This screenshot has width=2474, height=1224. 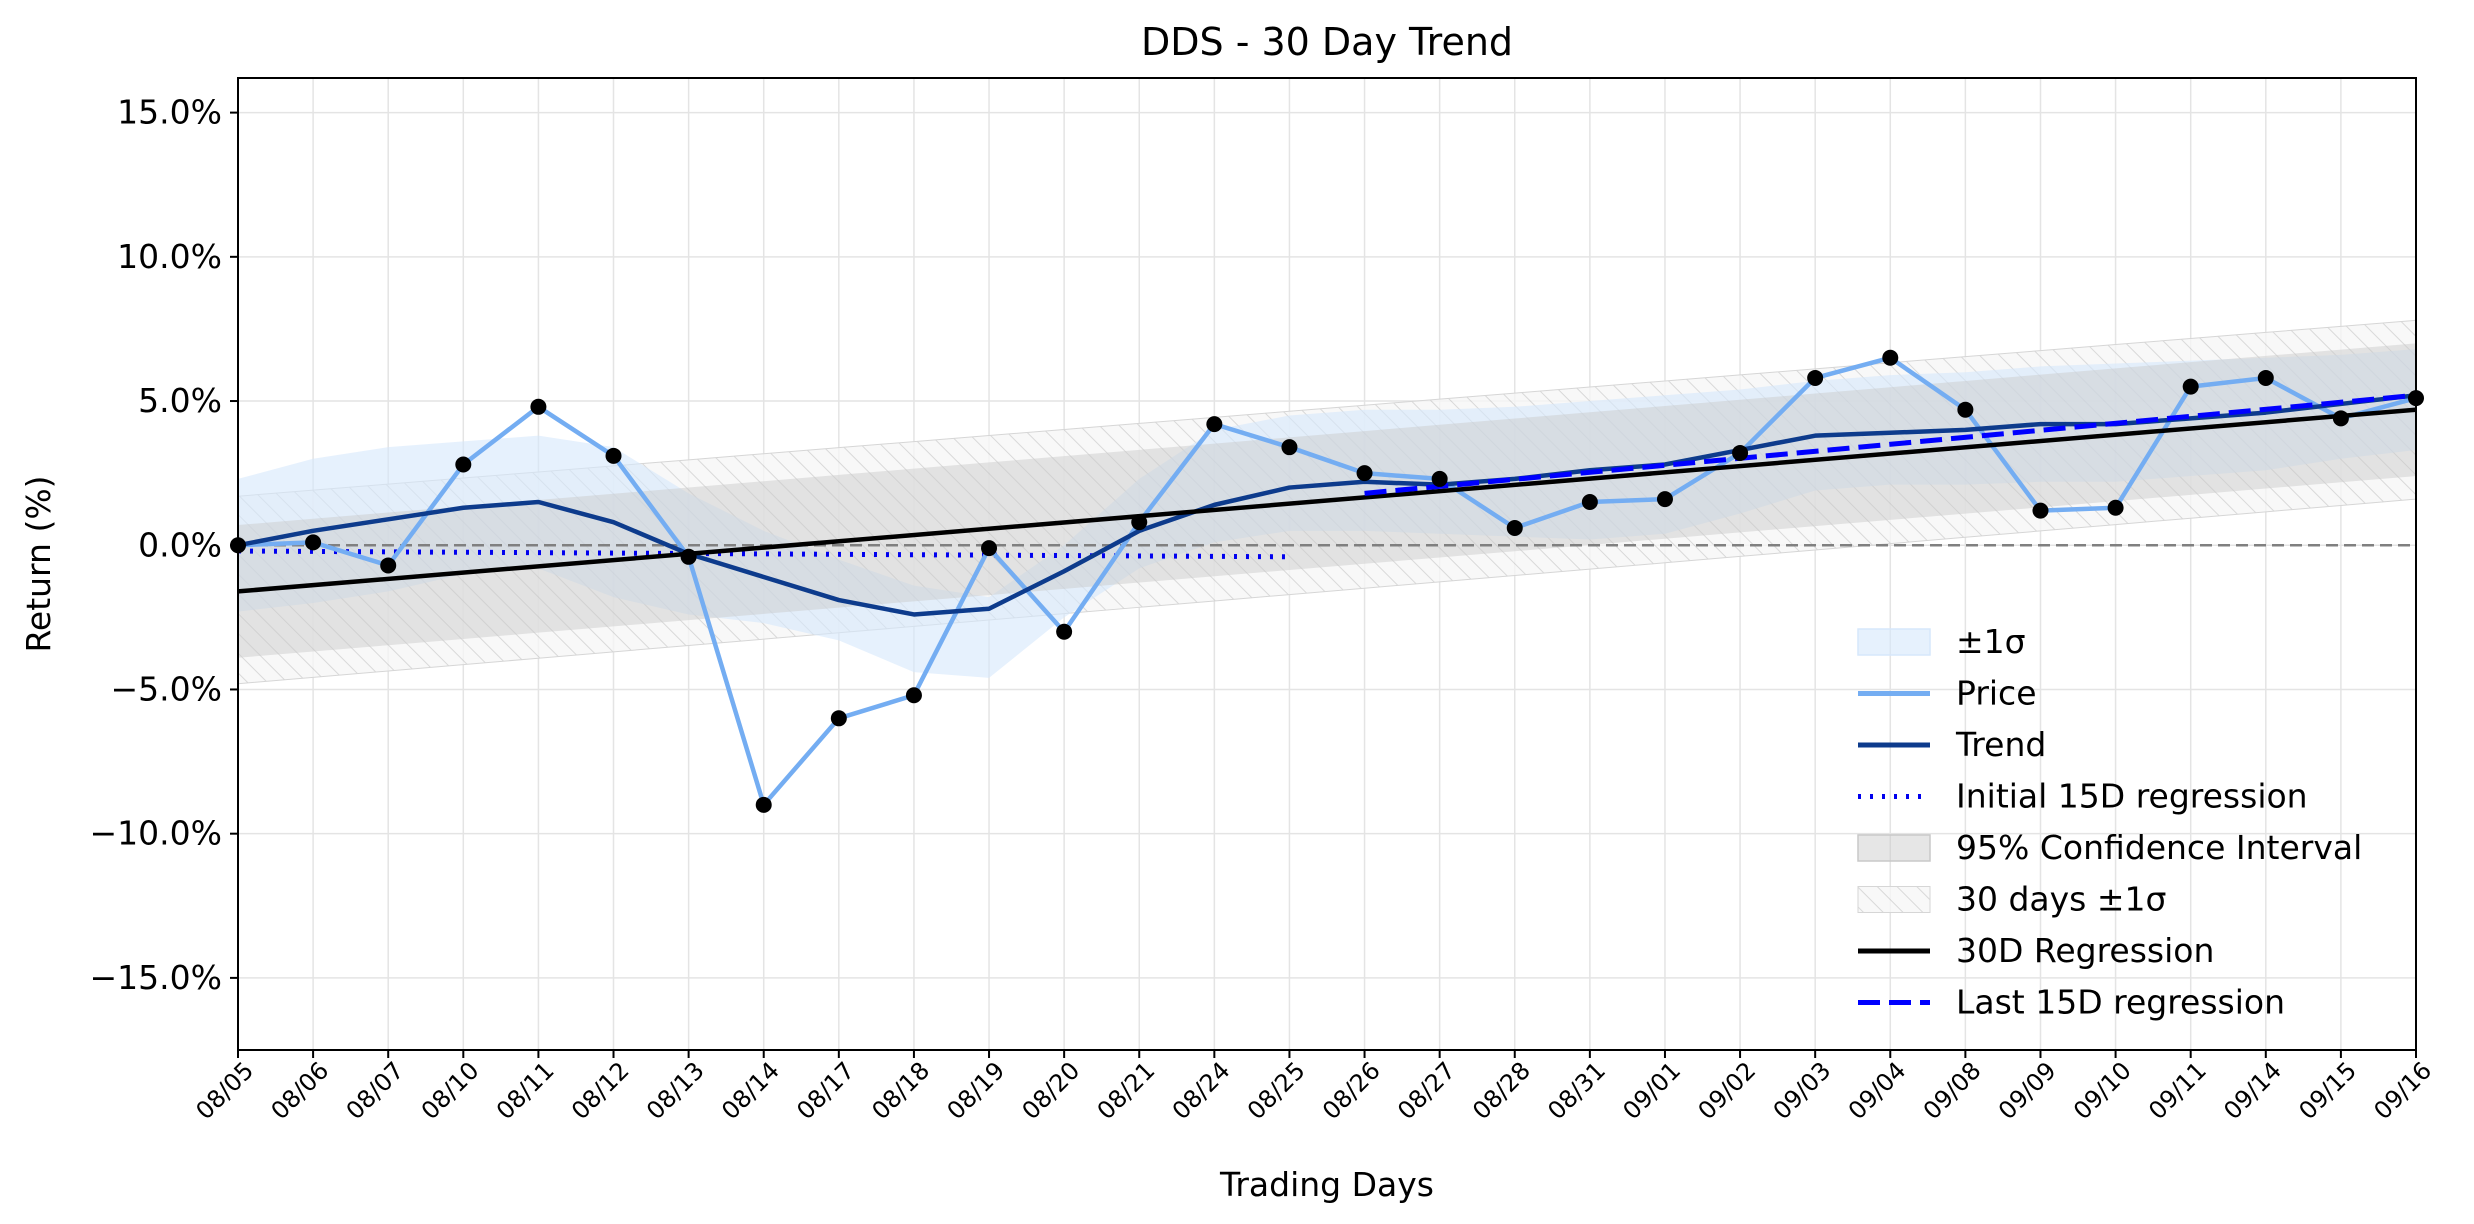 I want to click on x-tick-label: 08/17, so click(x=825, y=1090).